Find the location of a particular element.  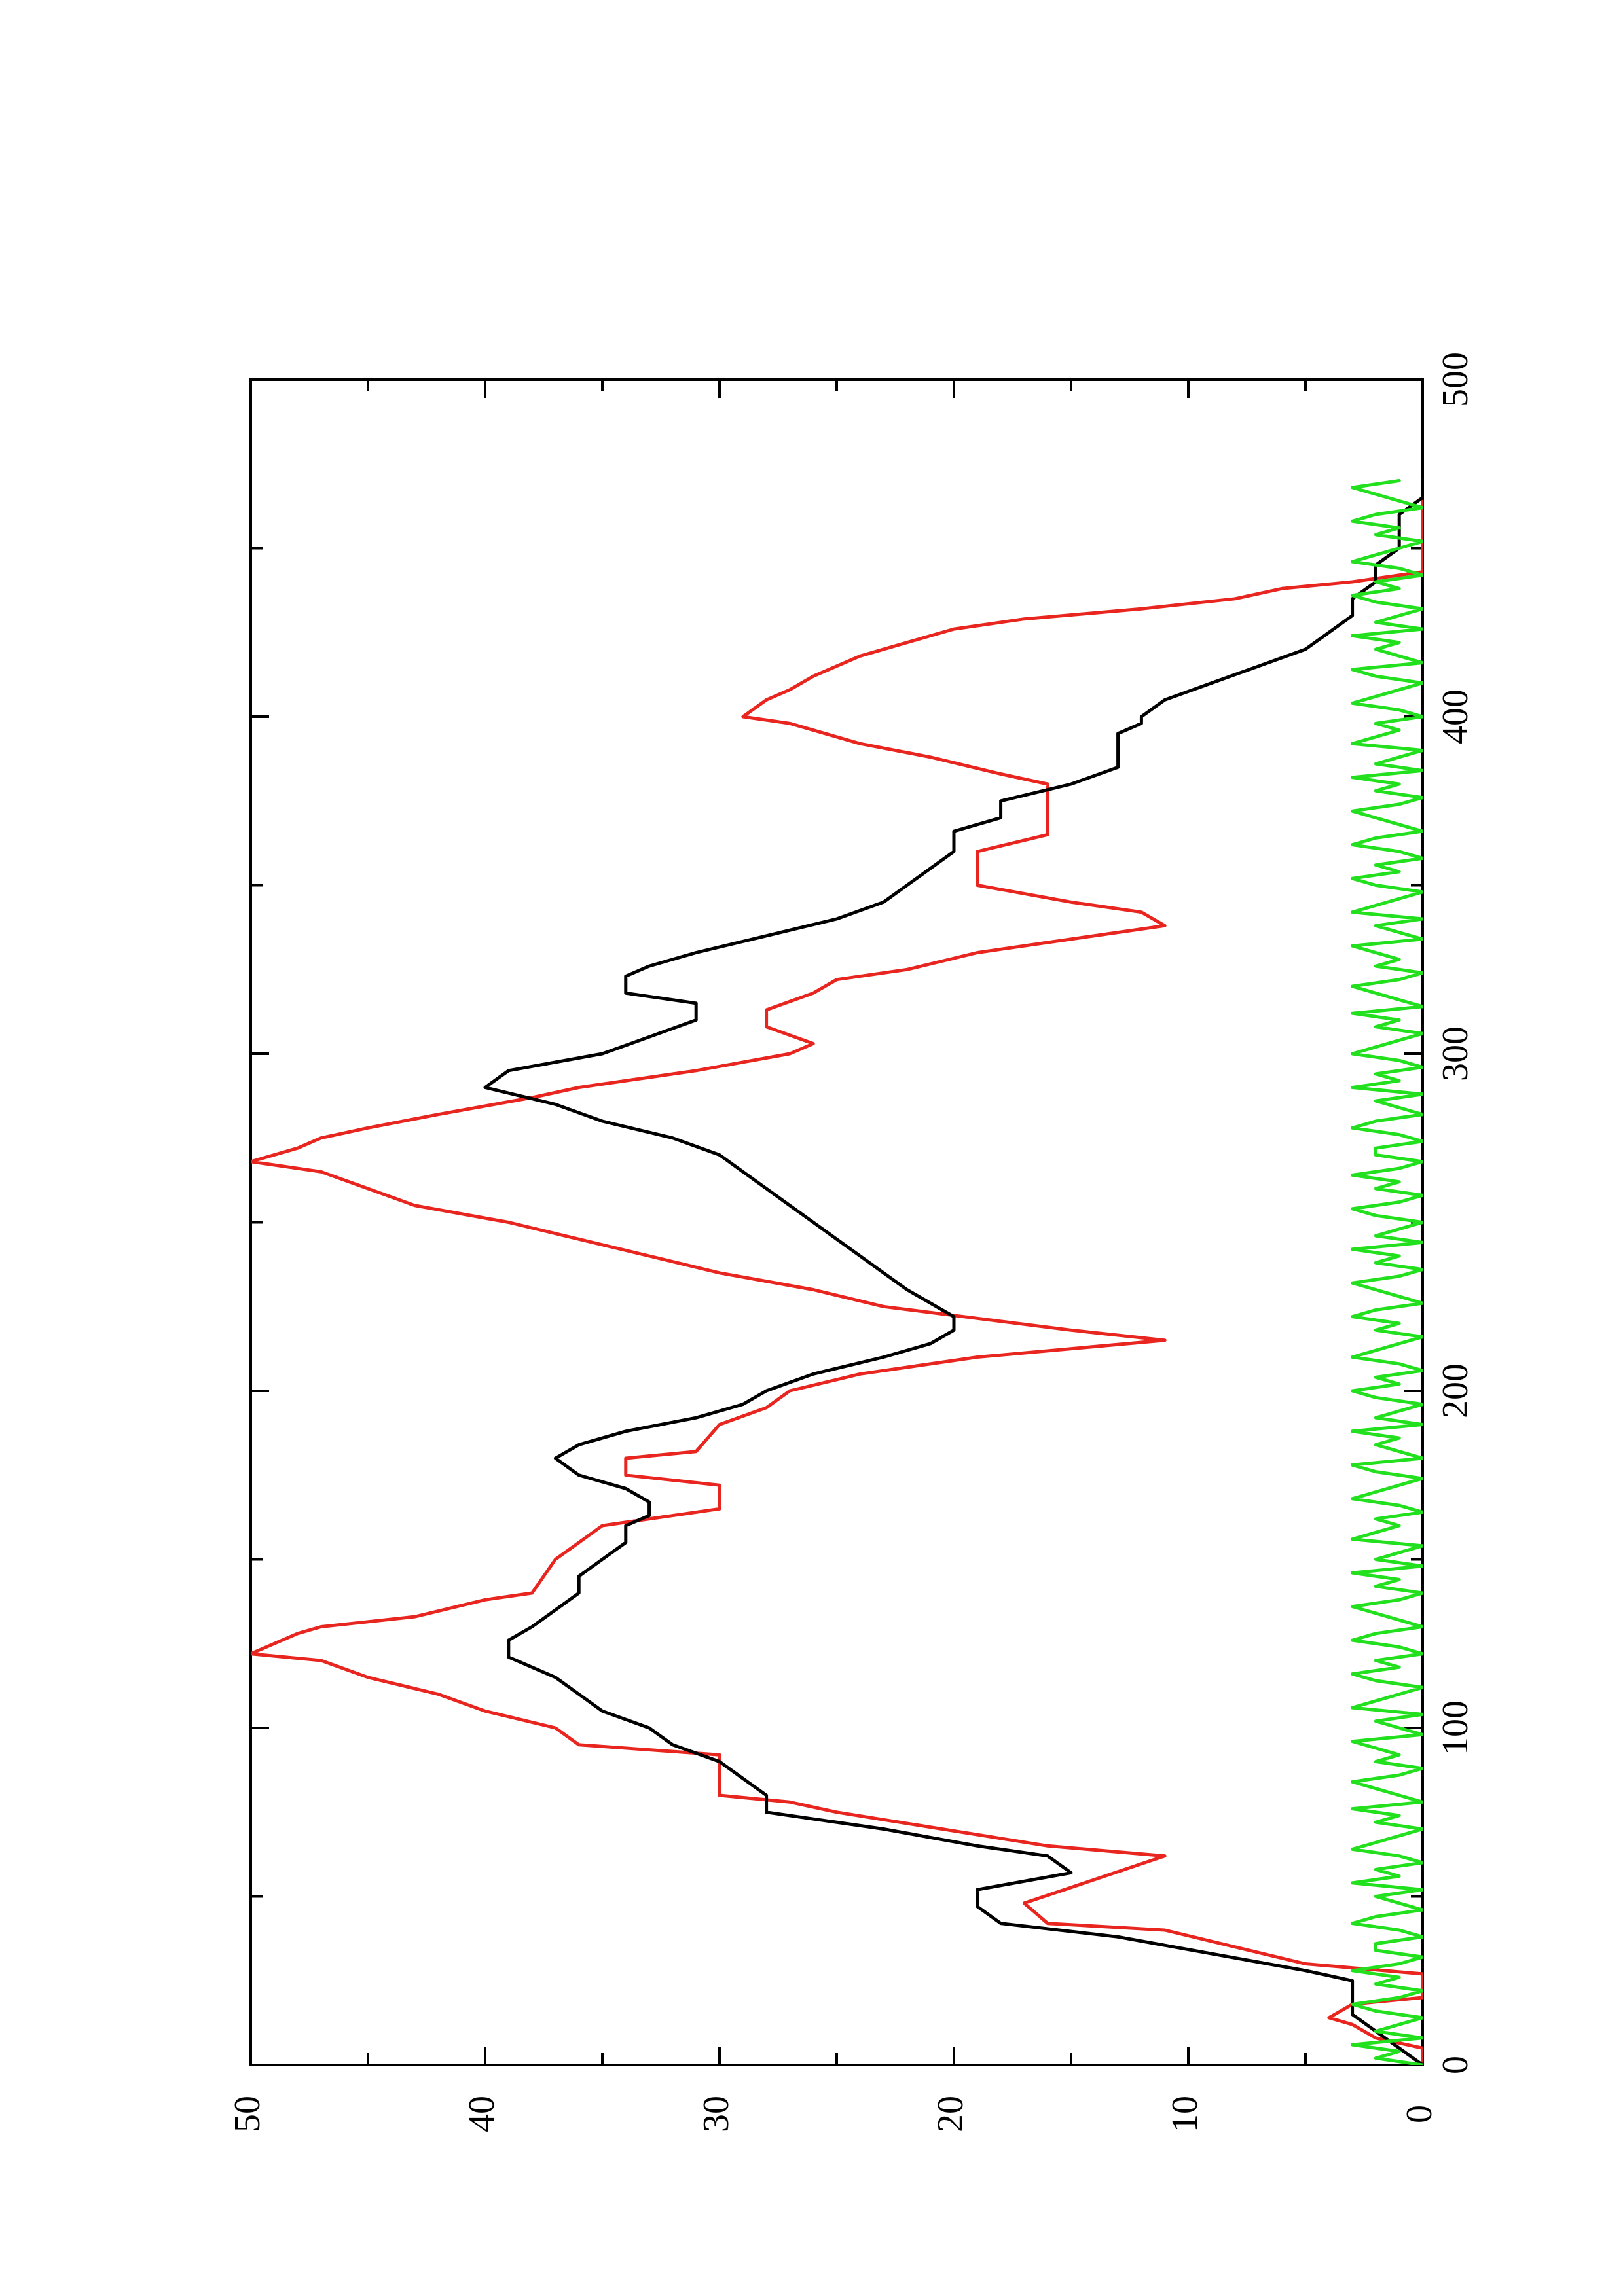

x-tick-label: 500 is located at coordinates (1455, 379).